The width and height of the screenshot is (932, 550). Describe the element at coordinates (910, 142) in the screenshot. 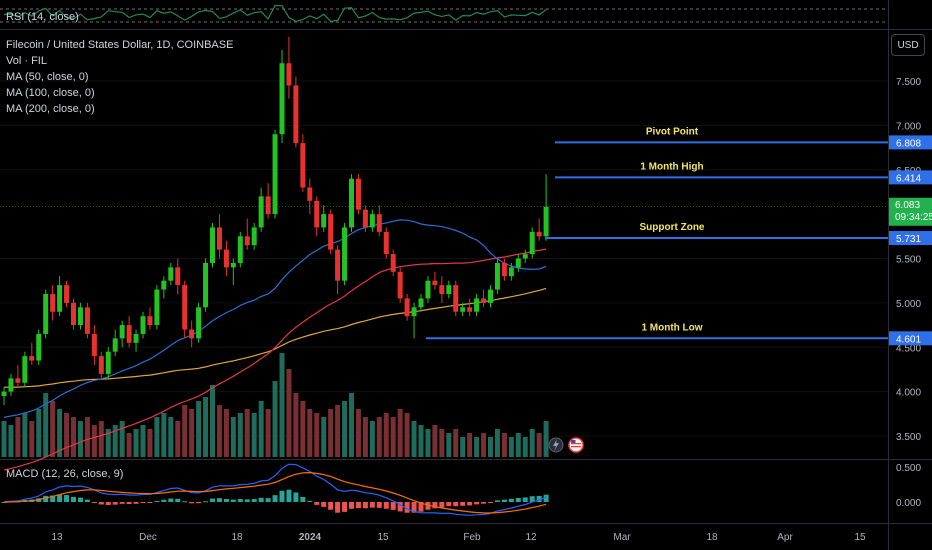

I see `price-tag-box` at that location.